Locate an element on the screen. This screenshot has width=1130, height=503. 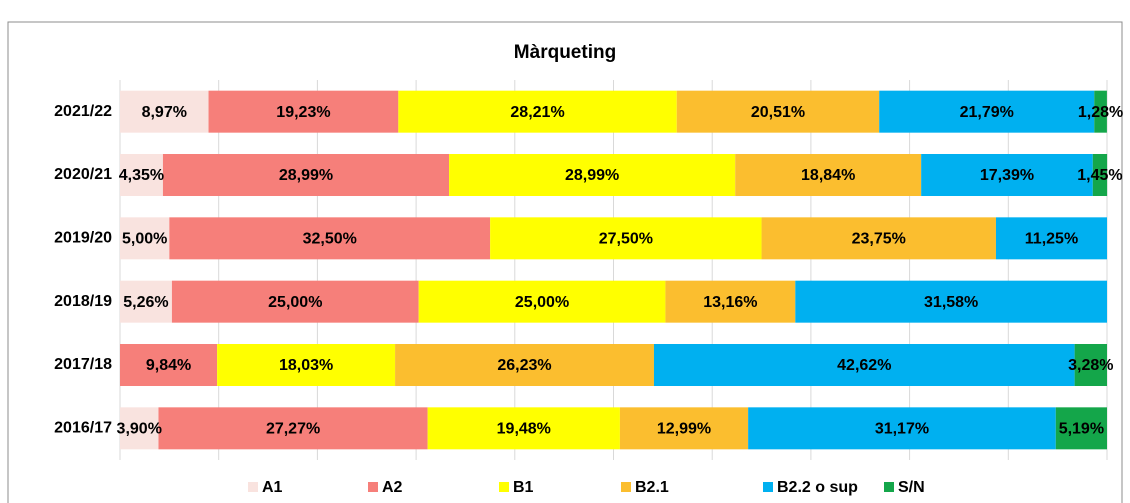
data-label: 9,84% is located at coordinates (168, 365).